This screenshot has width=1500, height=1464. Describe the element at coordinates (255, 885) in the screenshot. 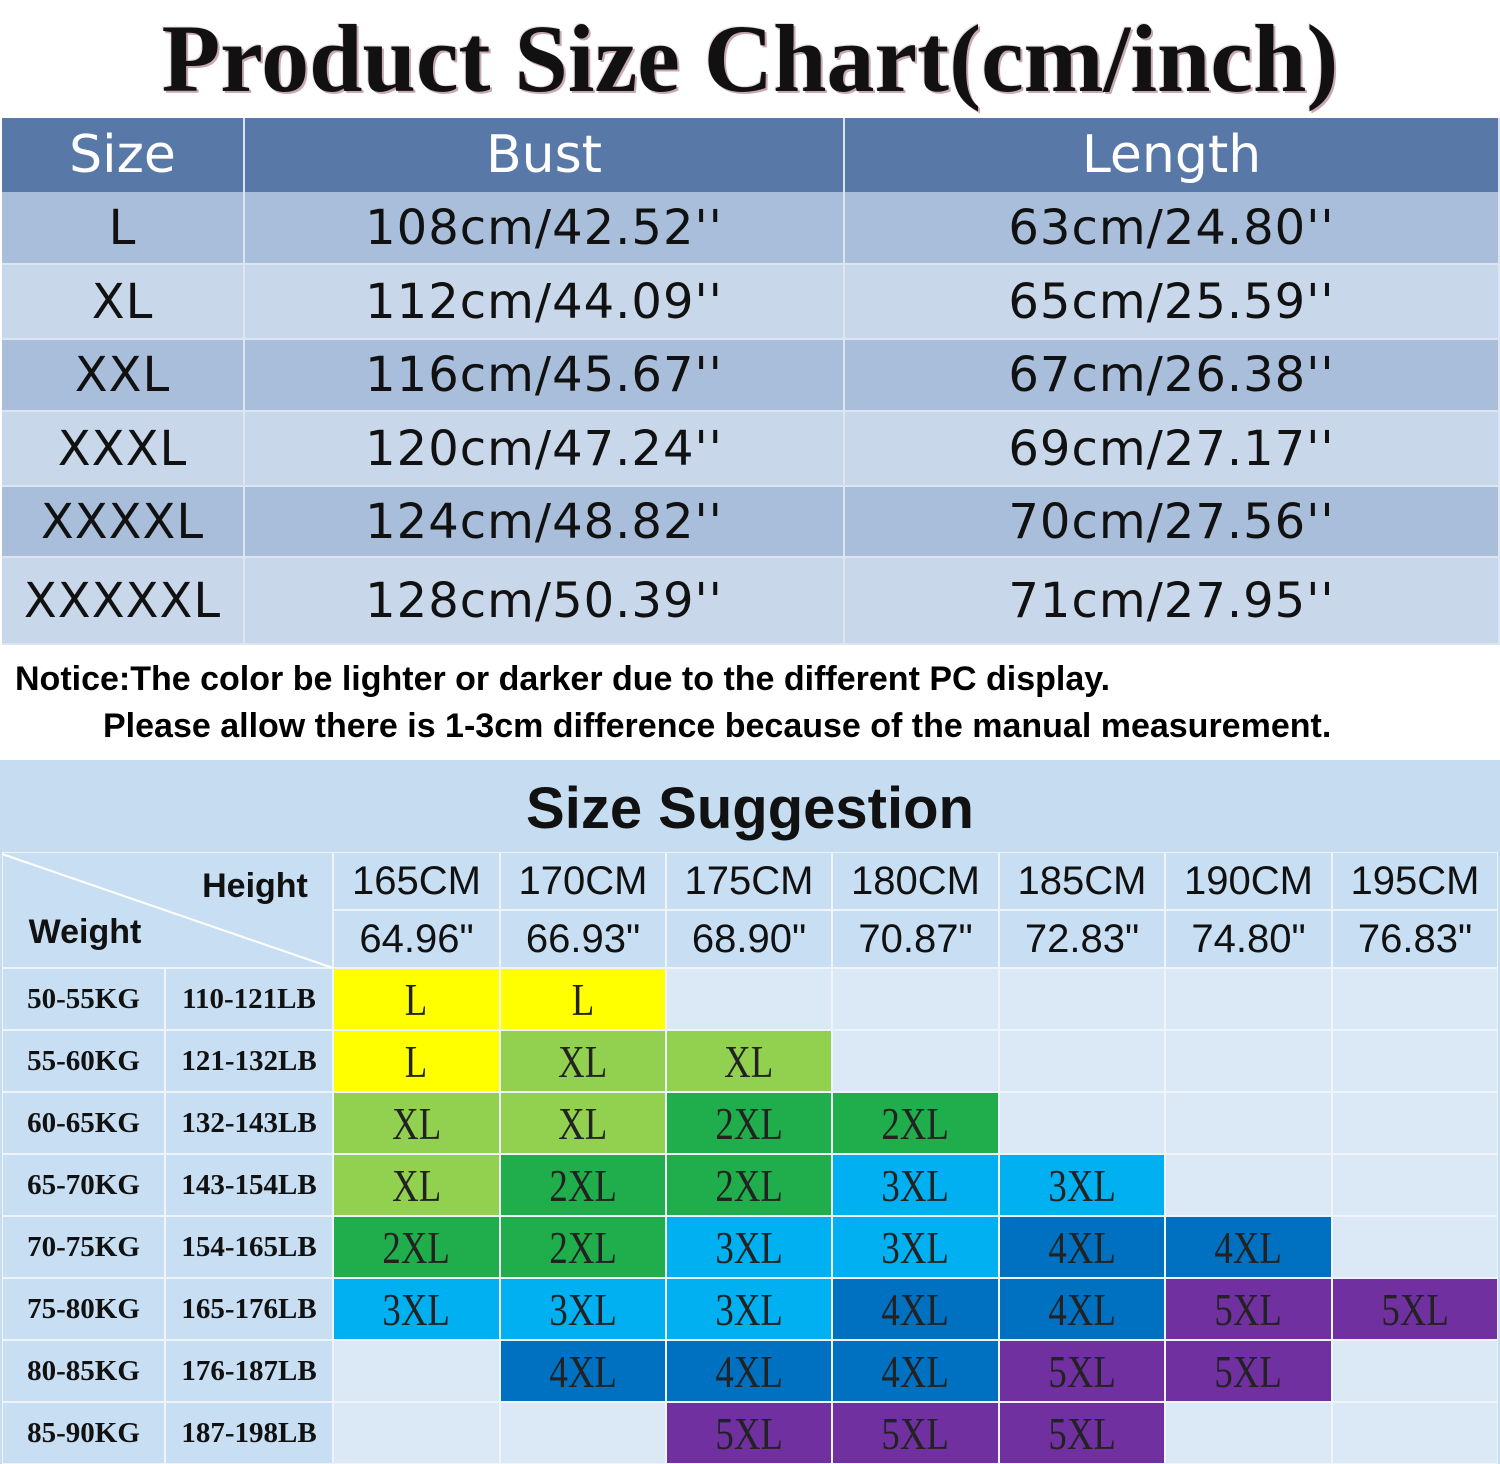

I see `height-label: Height` at that location.